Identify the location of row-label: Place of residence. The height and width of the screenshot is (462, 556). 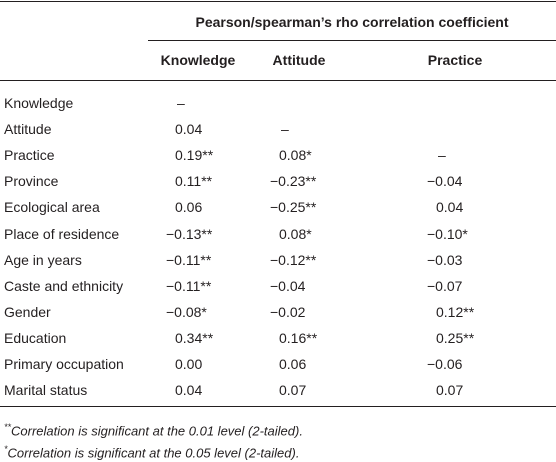
(62, 233).